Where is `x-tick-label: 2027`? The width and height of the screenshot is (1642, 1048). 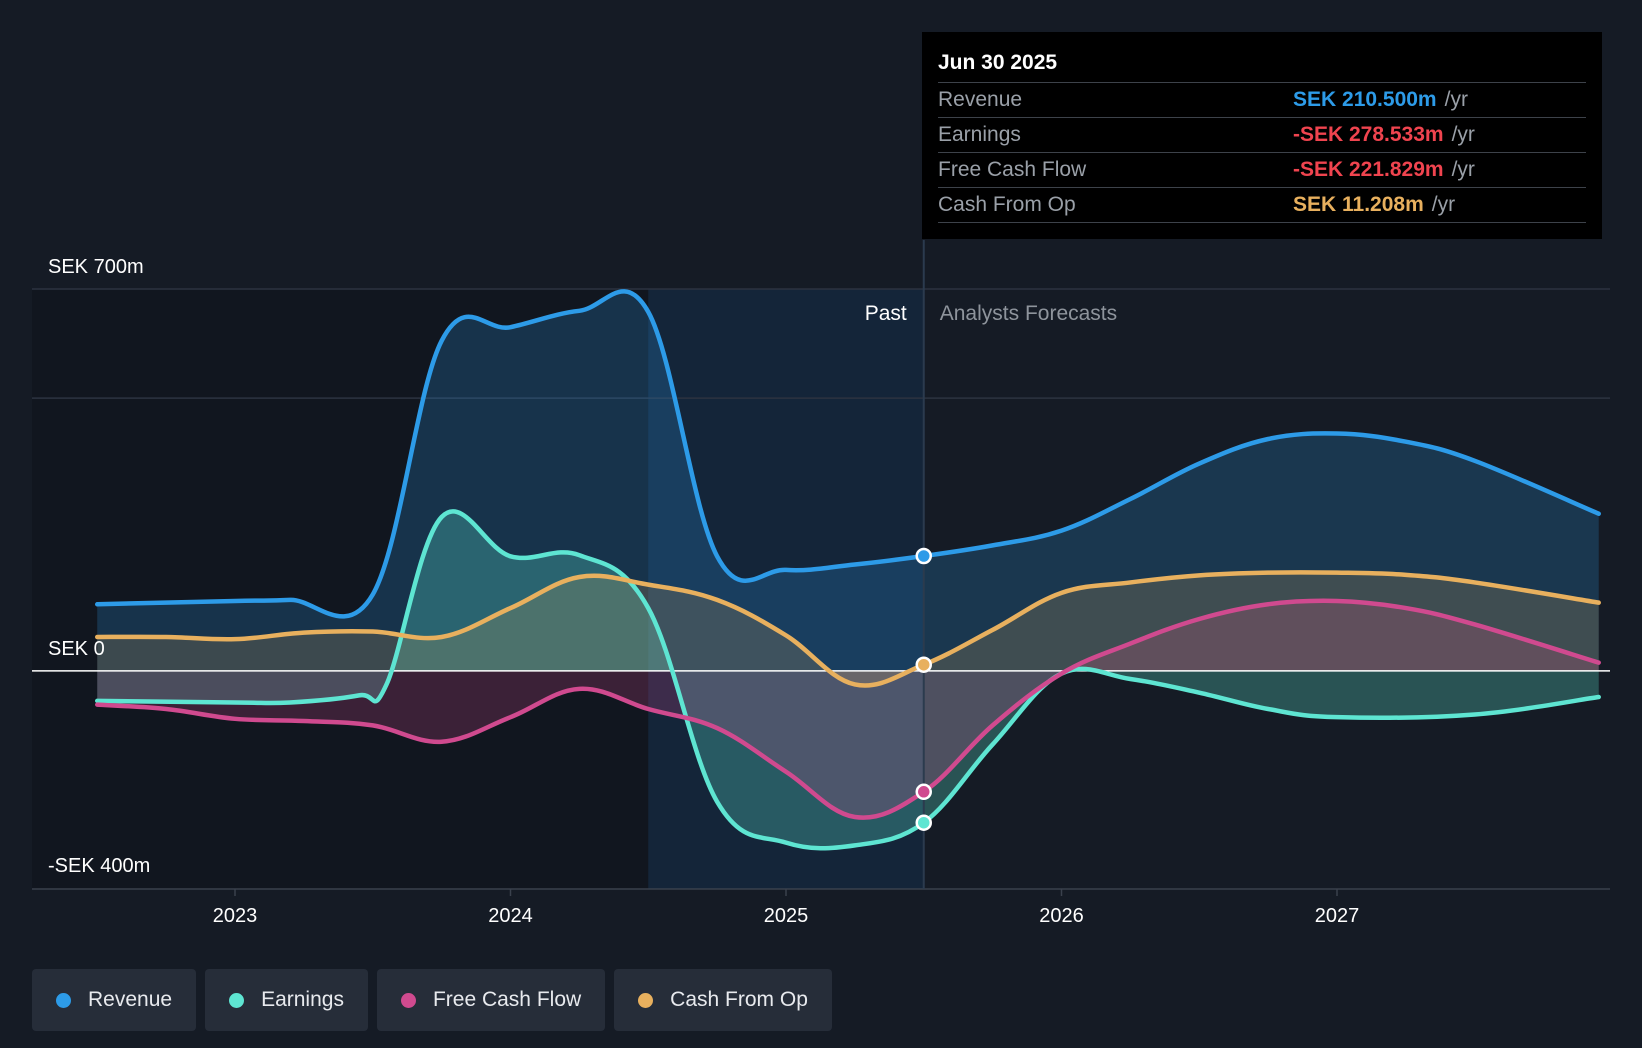 x-tick-label: 2027 is located at coordinates (1337, 916).